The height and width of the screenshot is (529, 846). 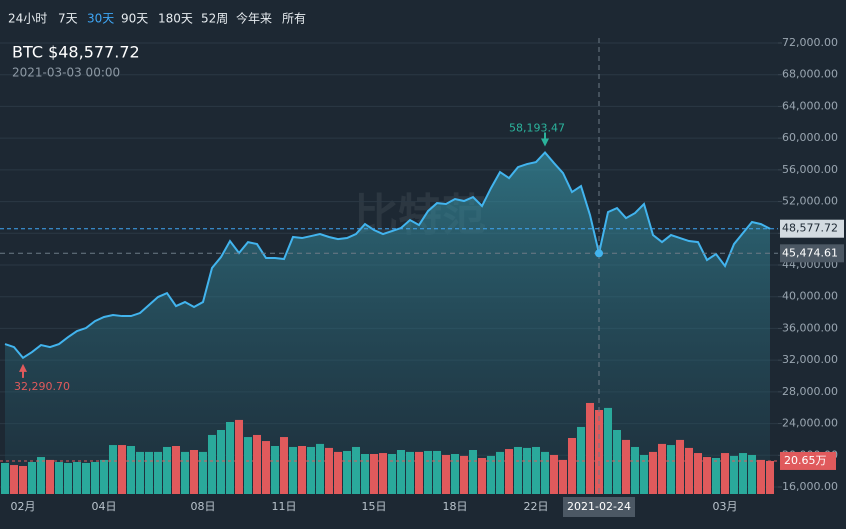 I want to click on crosshair-box, so click(x=812, y=253).